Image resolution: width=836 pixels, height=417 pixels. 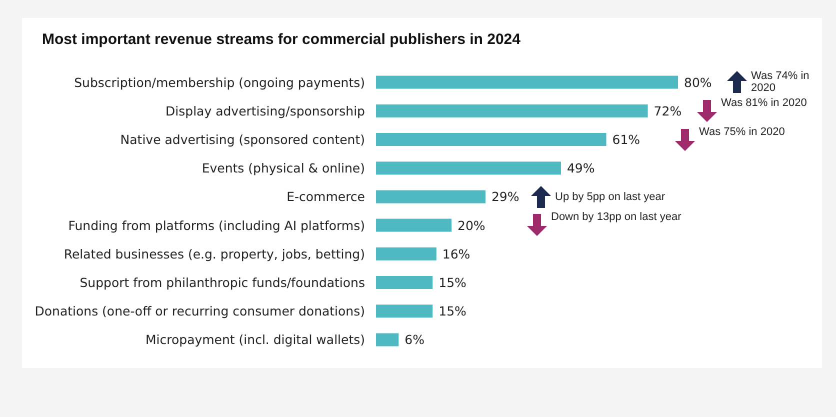 What do you see at coordinates (580, 168) in the screenshot?
I see `data-label: 49%` at bounding box center [580, 168].